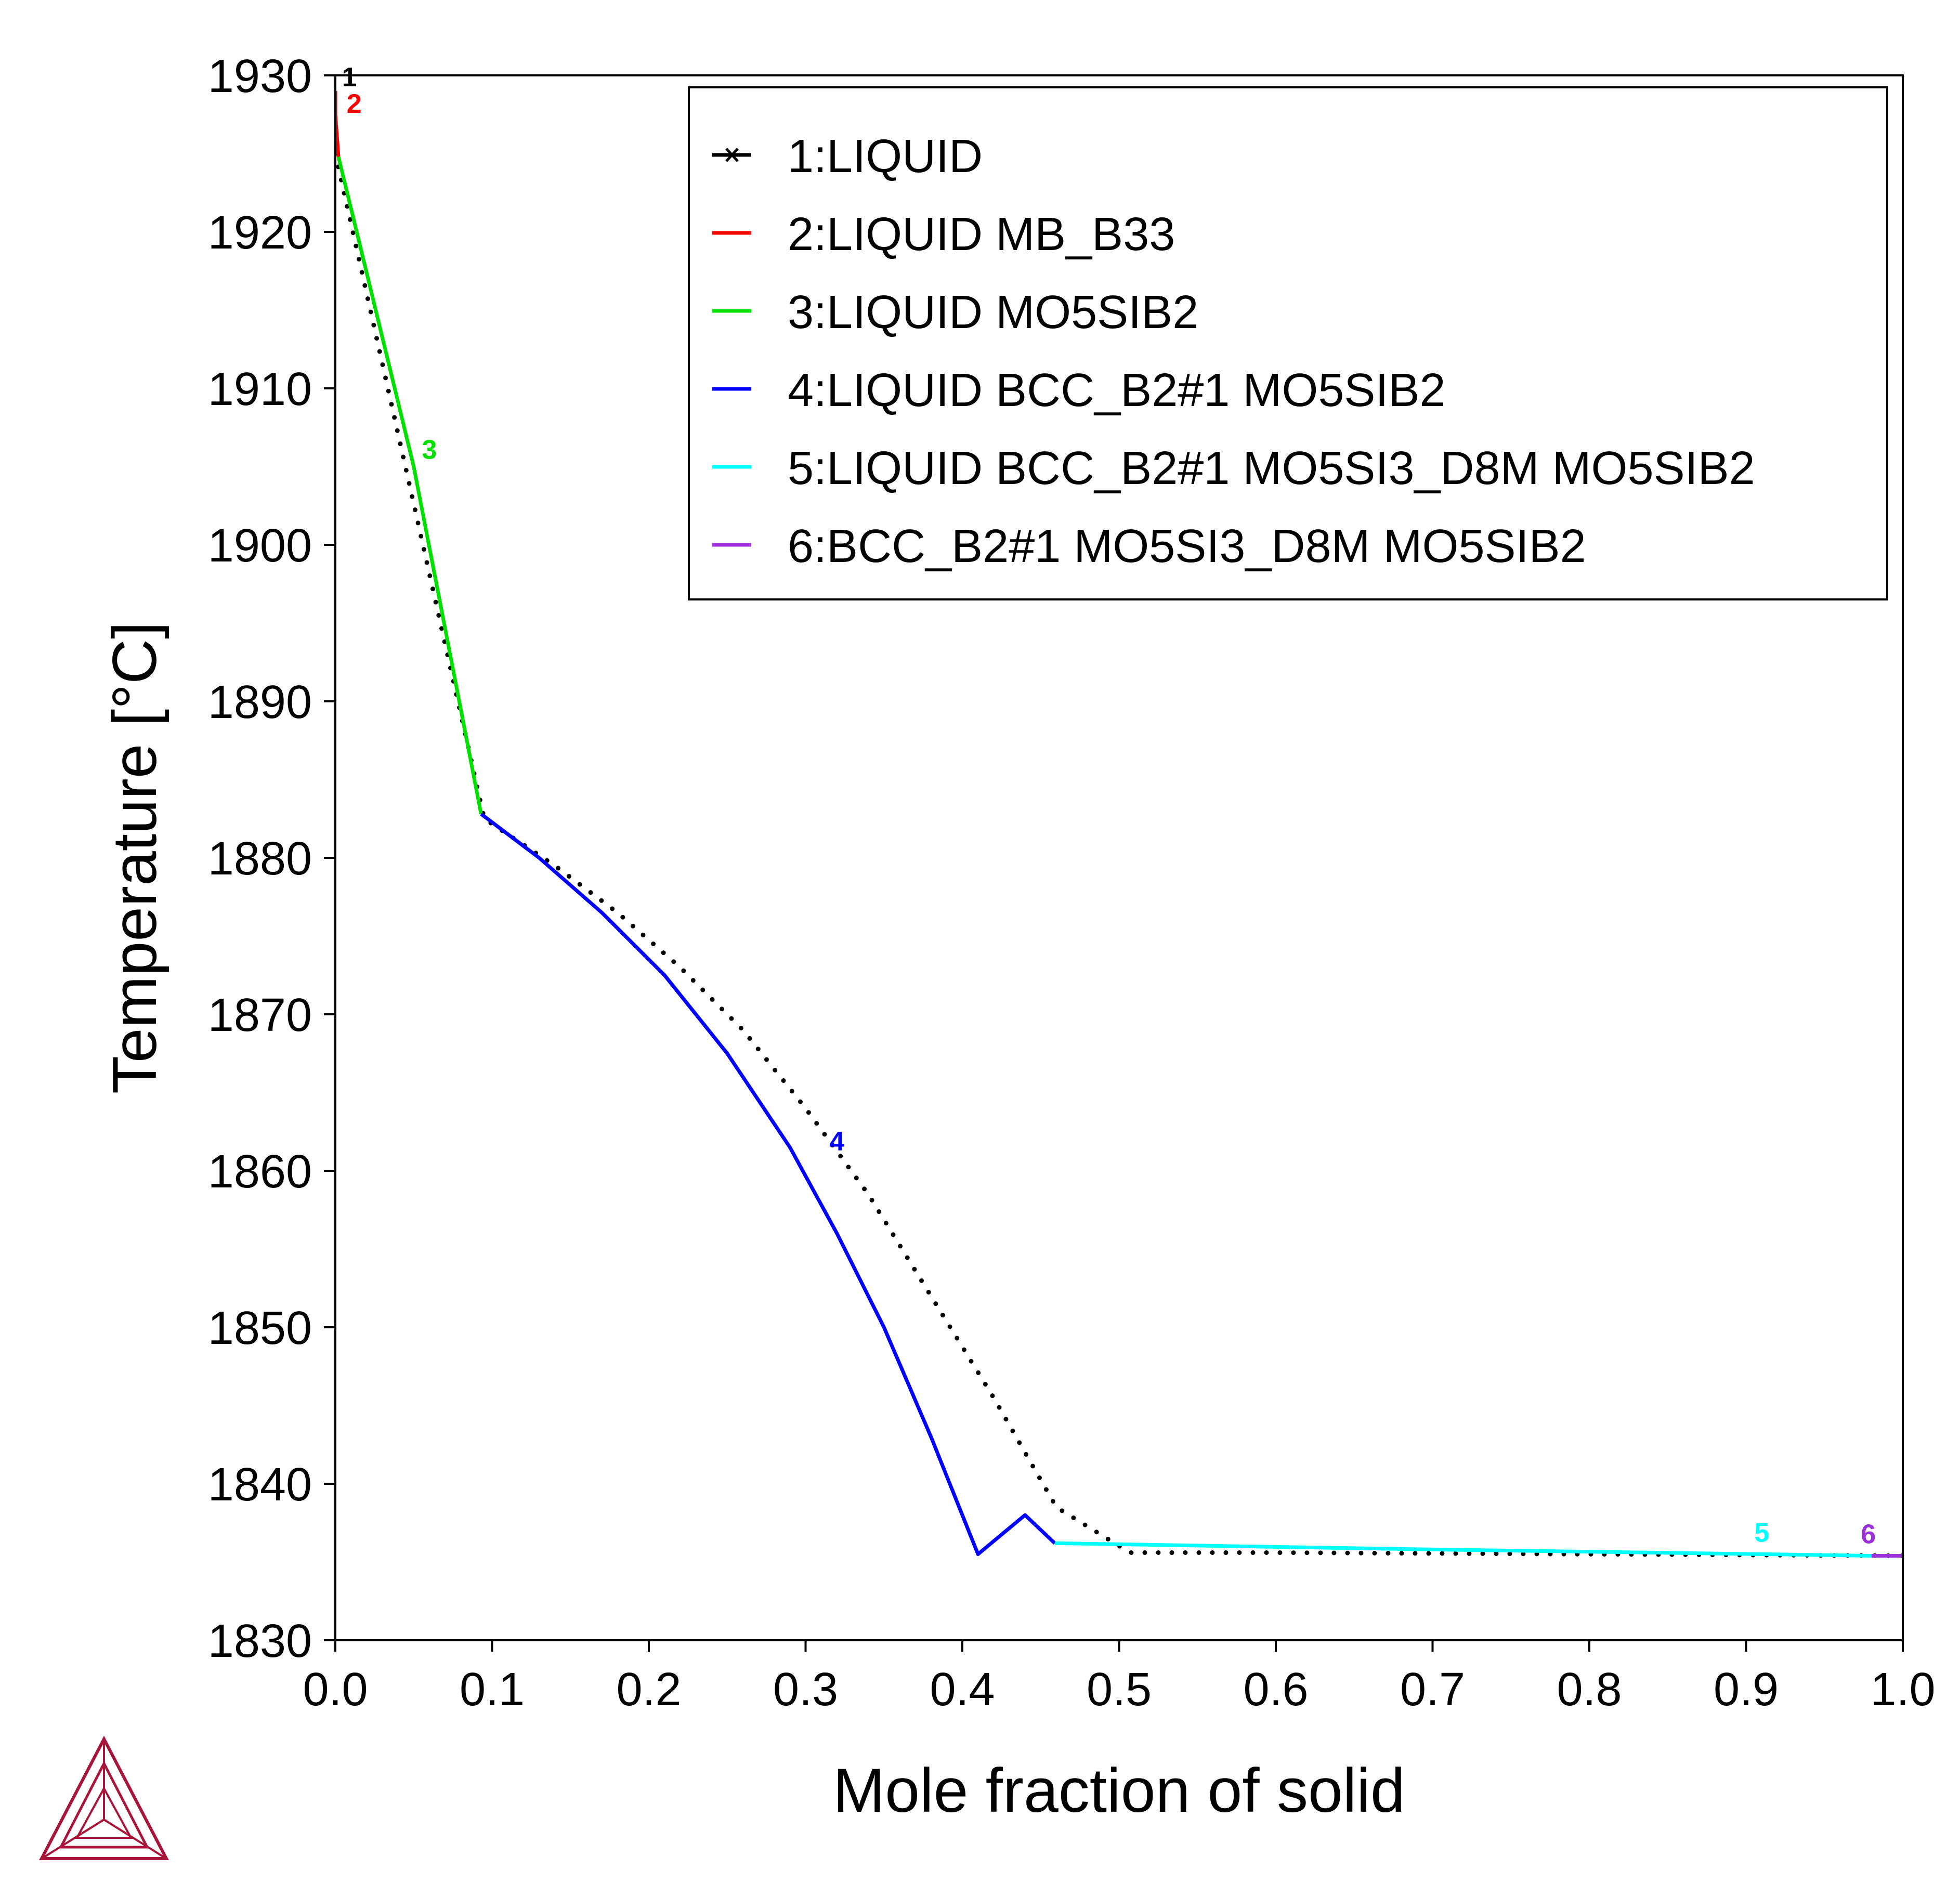 This screenshot has width=1960, height=1895. Describe the element at coordinates (134, 858) in the screenshot. I see `y-axis-label: Temperature [°C]` at that location.